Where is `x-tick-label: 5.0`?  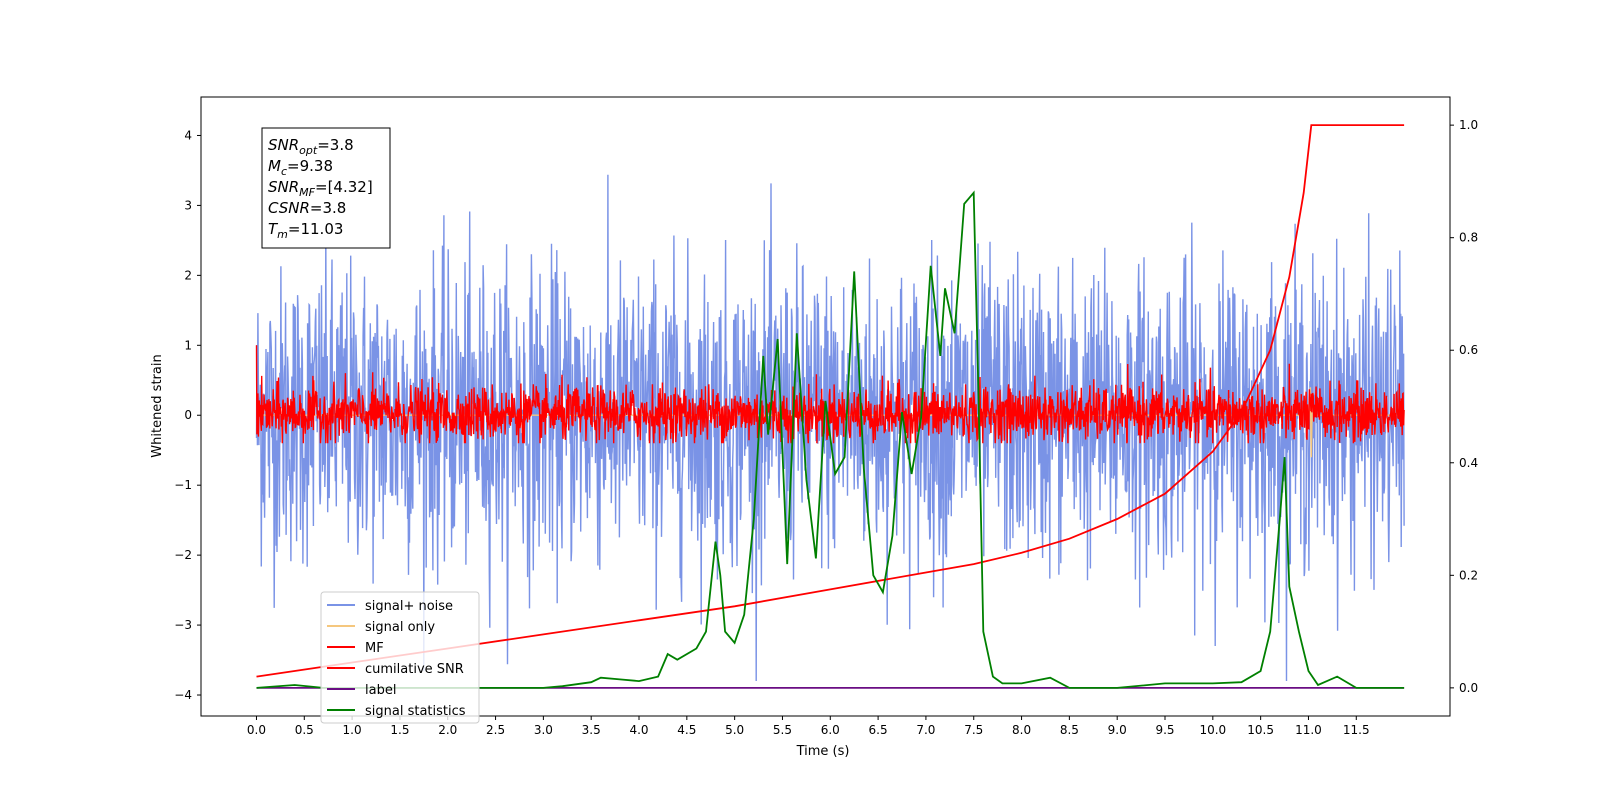 x-tick-label: 5.0 is located at coordinates (734, 730).